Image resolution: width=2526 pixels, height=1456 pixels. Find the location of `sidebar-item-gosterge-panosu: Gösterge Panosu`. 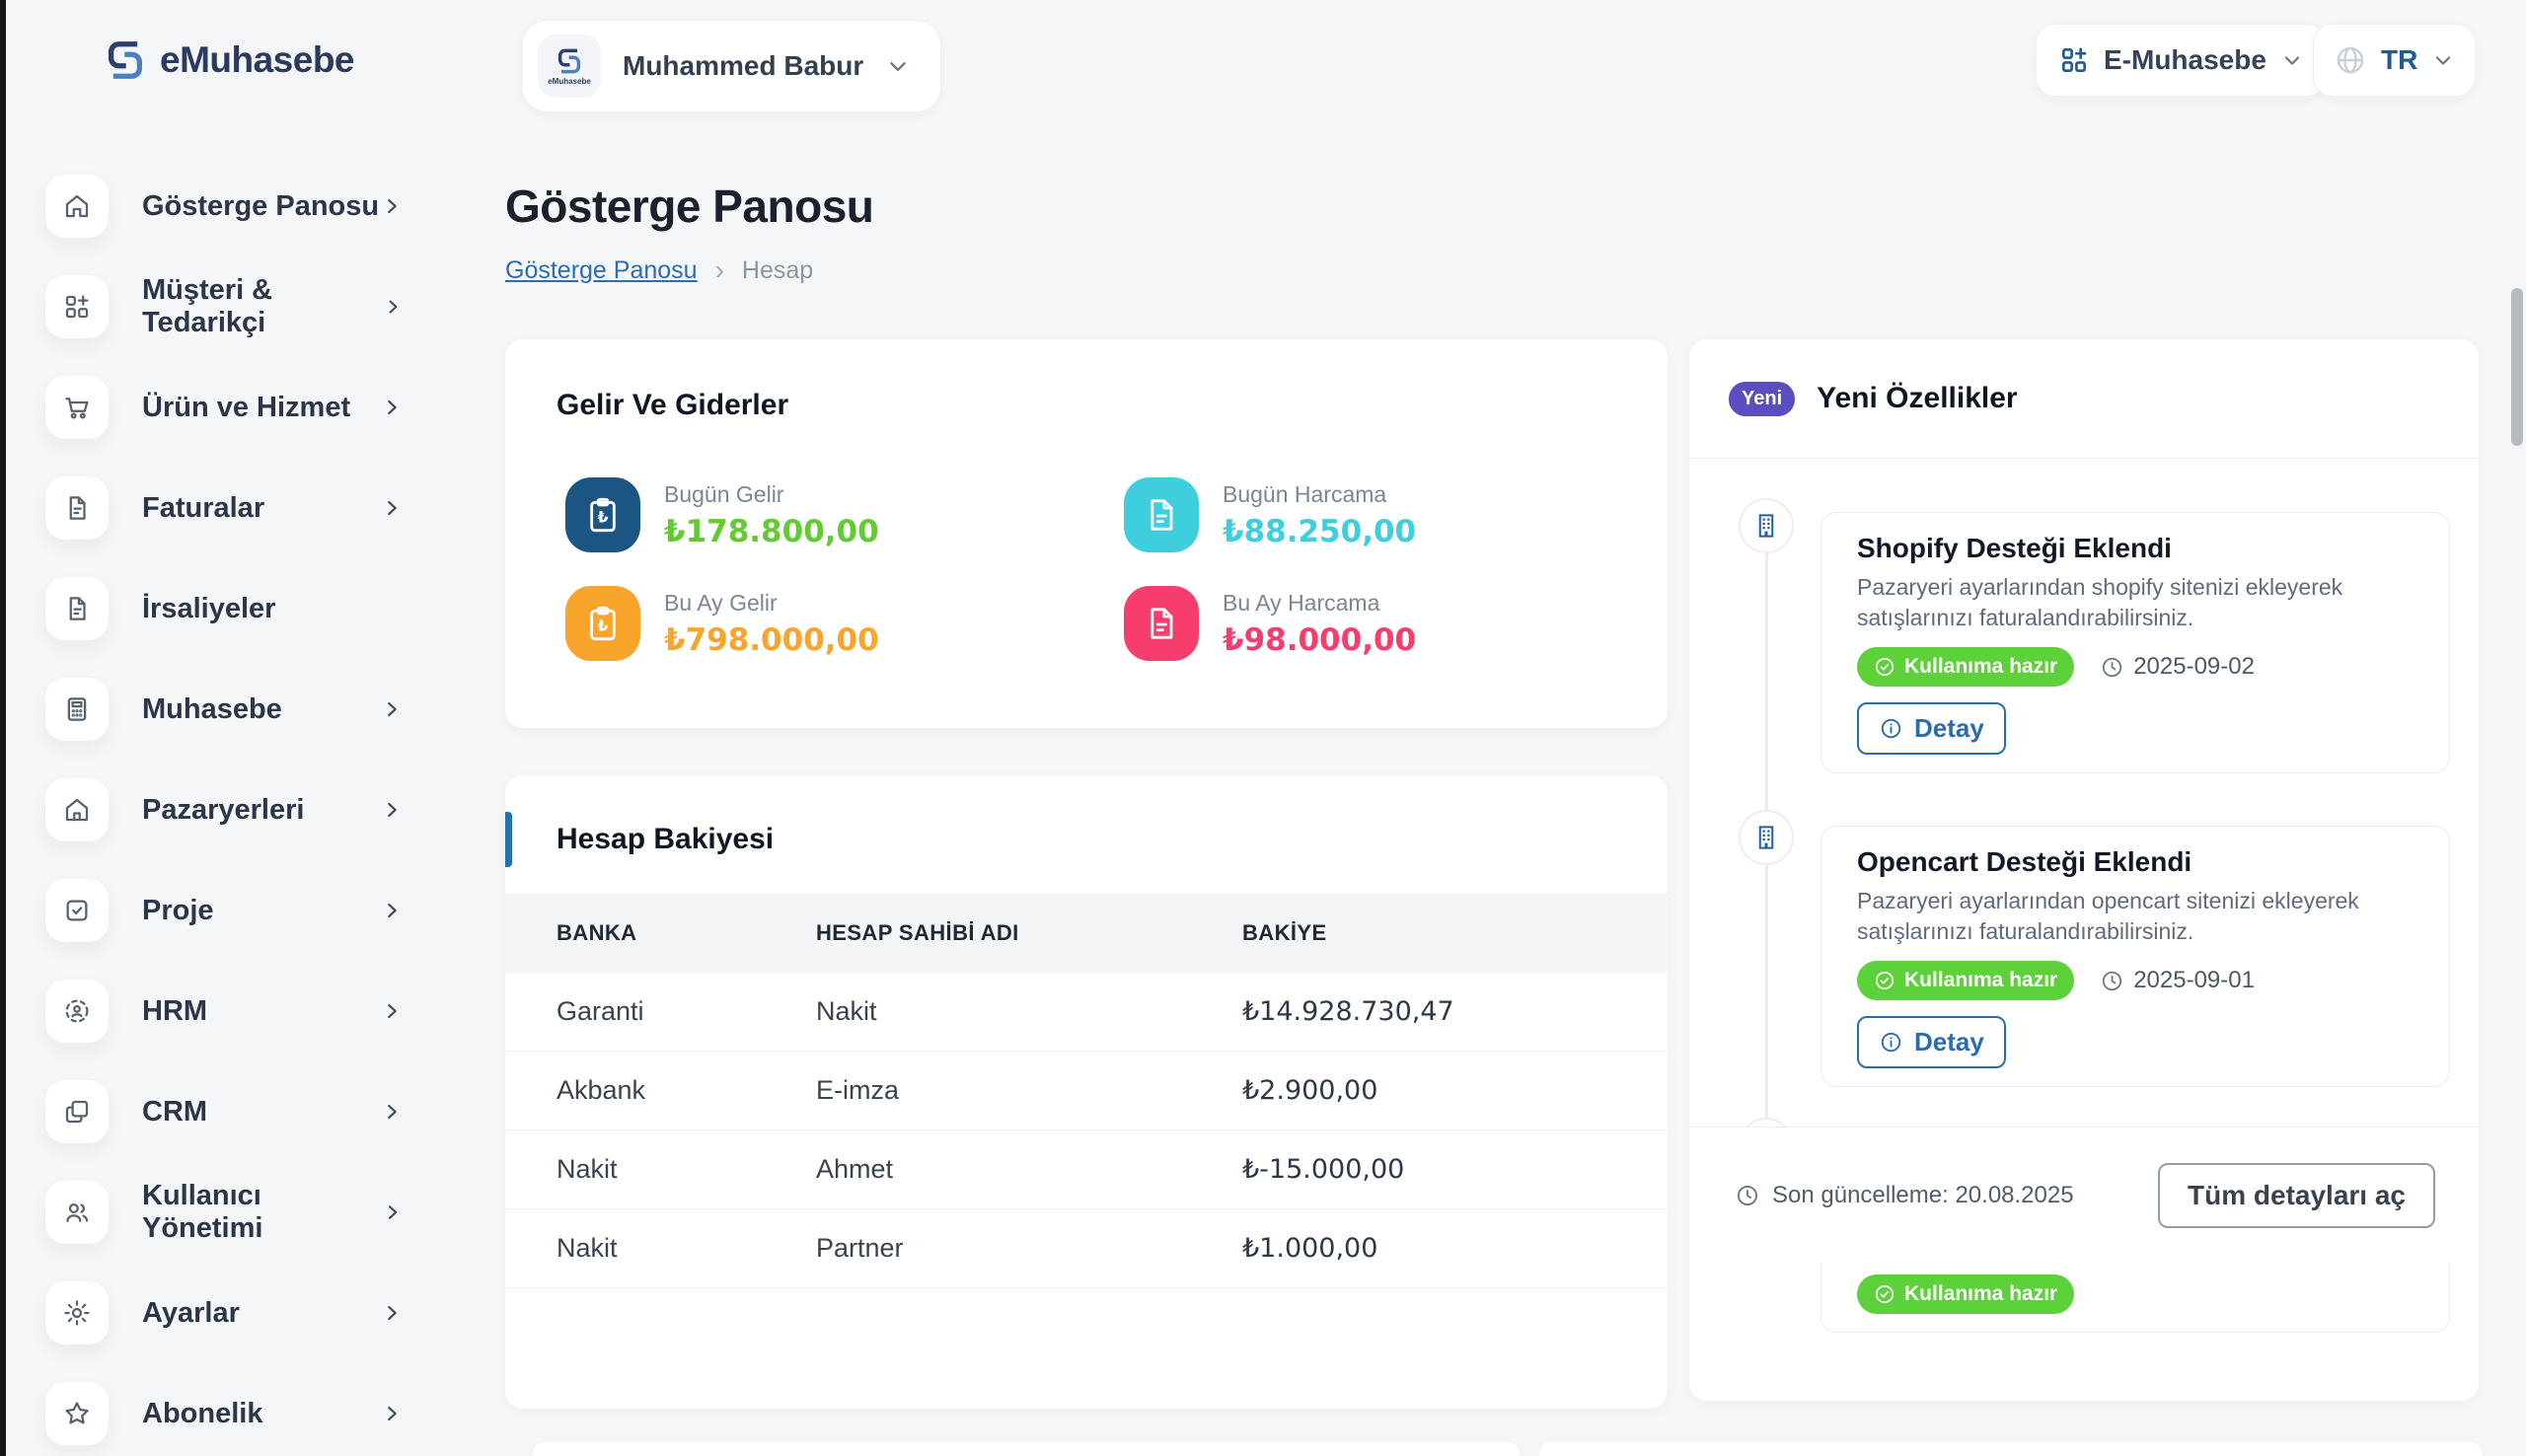

sidebar-item-gosterge-panosu: Gösterge Panosu is located at coordinates (240, 206).